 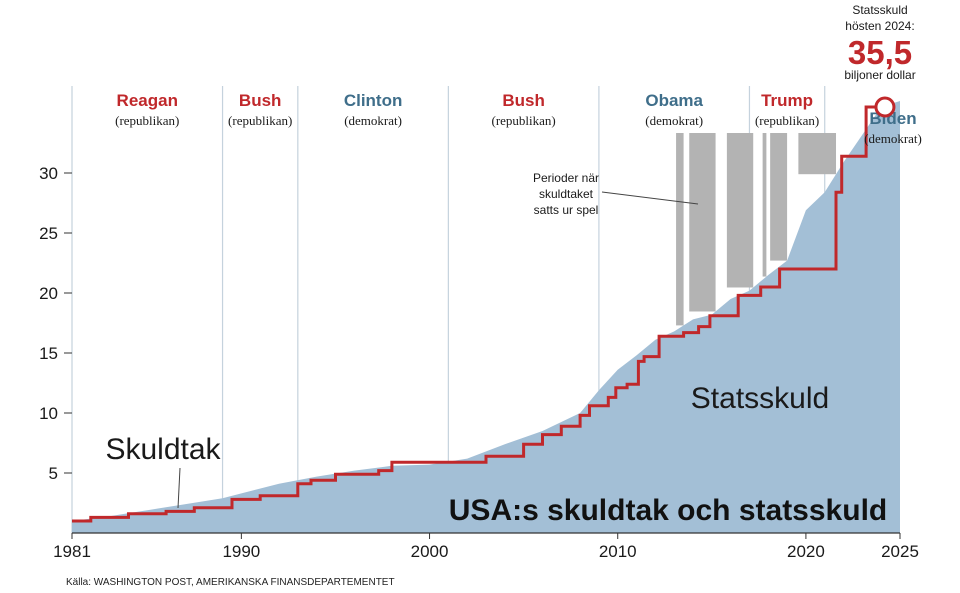 What do you see at coordinates (48, 233) in the screenshot?
I see `y-tick-label: 25` at bounding box center [48, 233].